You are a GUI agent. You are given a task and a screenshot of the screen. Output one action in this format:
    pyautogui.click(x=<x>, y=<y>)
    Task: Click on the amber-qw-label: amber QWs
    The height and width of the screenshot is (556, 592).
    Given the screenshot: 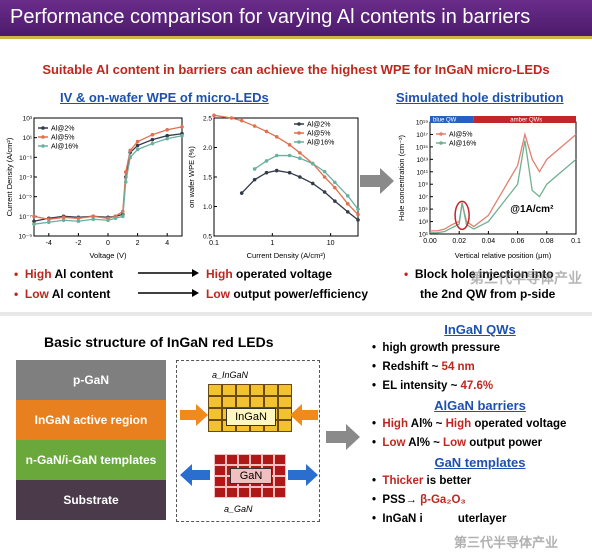 What is the action you would take?
    pyautogui.click(x=526, y=121)
    